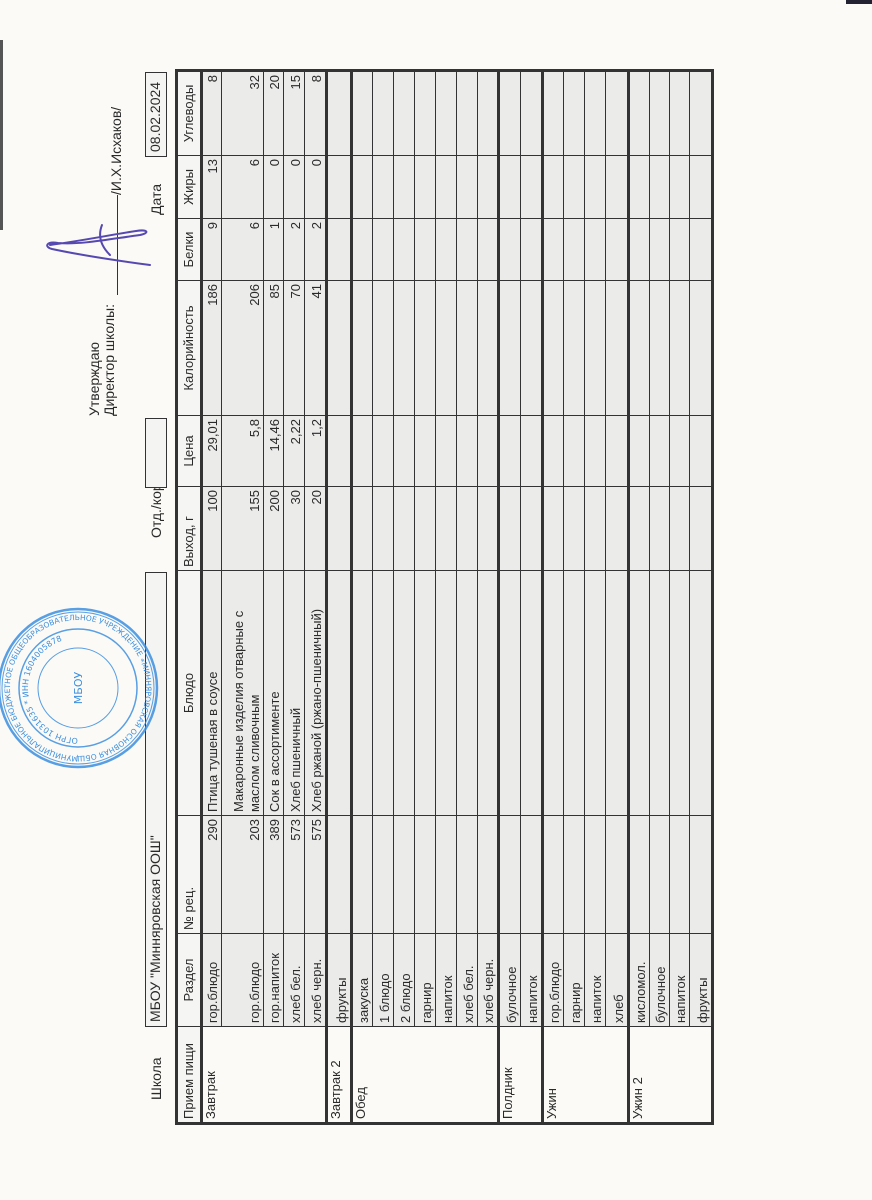 The width and height of the screenshot is (872, 1200). Describe the element at coordinates (383, 980) in the screenshot. I see `cell-section: 1 блюдо` at that location.